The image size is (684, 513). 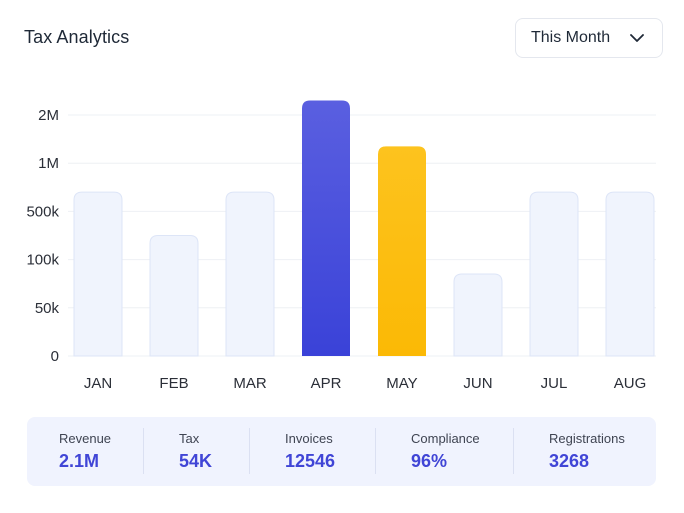 What do you see at coordinates (478, 315) in the screenshot?
I see `bar-jun` at bounding box center [478, 315].